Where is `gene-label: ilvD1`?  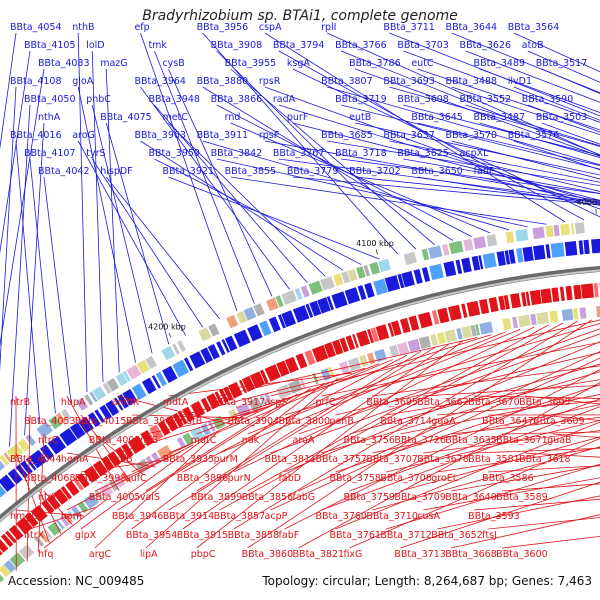
gene-label: ilvD1 is located at coordinates (520, 81).